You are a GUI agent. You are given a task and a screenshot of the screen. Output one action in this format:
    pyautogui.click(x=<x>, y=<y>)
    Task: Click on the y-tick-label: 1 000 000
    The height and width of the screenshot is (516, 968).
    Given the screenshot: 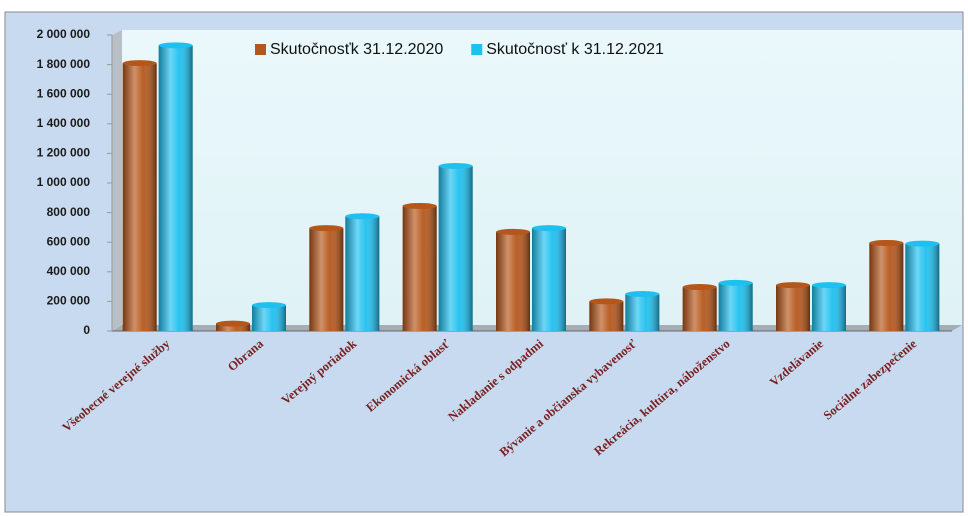 What is the action you would take?
    pyautogui.click(x=64, y=182)
    